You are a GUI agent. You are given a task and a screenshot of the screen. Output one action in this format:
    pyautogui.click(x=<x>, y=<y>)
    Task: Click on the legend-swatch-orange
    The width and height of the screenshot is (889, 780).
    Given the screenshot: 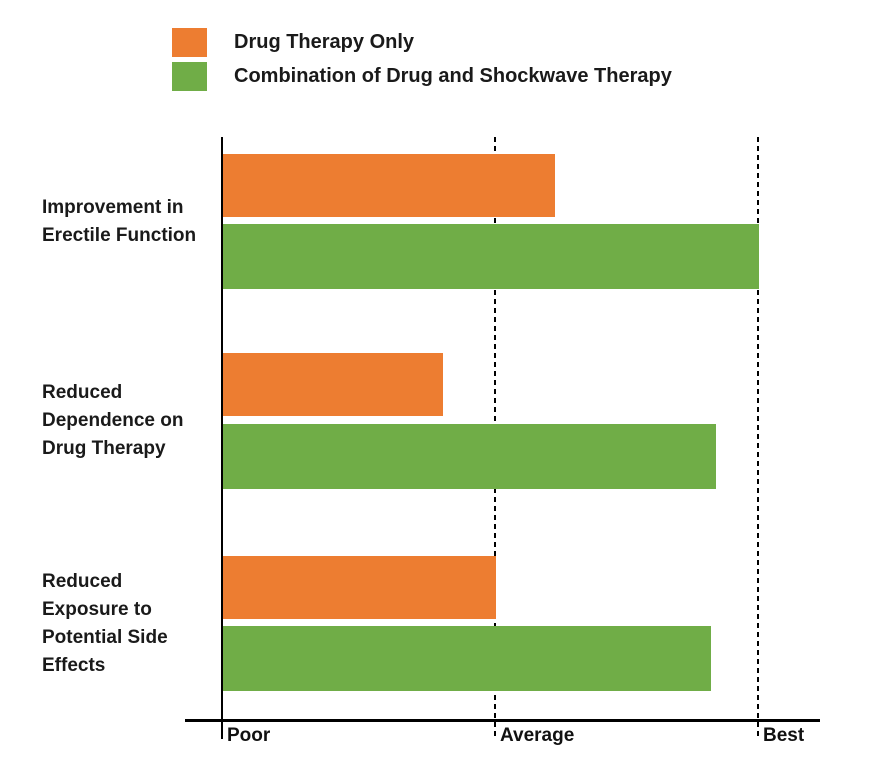 What is the action you would take?
    pyautogui.click(x=189, y=42)
    